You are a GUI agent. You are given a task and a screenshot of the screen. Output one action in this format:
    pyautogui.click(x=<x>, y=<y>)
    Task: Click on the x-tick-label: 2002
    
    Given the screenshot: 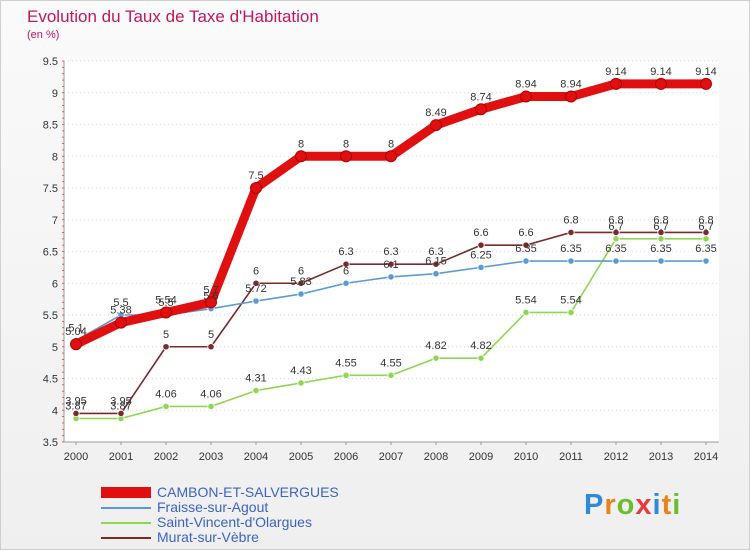 What is the action you would take?
    pyautogui.click(x=166, y=457)
    